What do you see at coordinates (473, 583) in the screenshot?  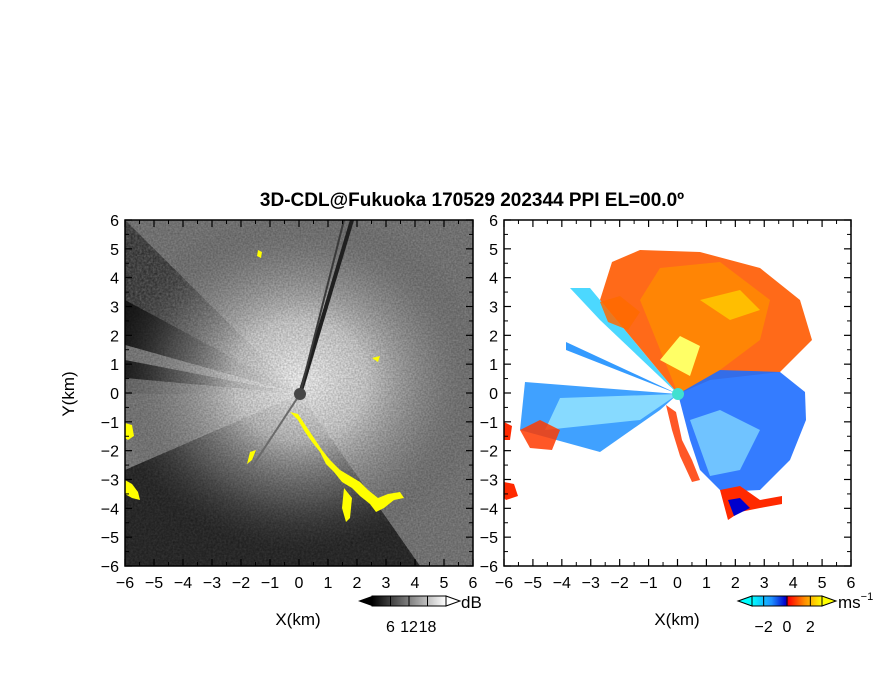 I see `intensity-xtick-label: 6` at bounding box center [473, 583].